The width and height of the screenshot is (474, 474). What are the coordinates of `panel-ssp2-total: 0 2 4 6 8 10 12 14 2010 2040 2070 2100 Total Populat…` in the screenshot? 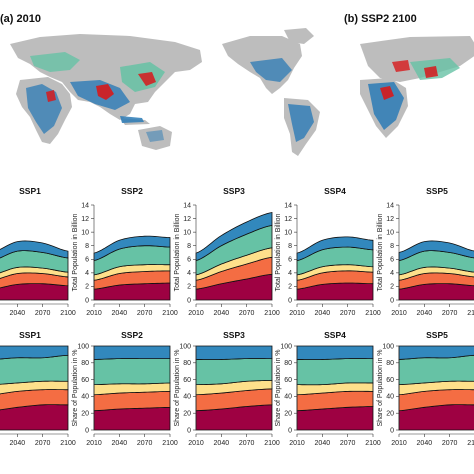 It's located at (125, 251).